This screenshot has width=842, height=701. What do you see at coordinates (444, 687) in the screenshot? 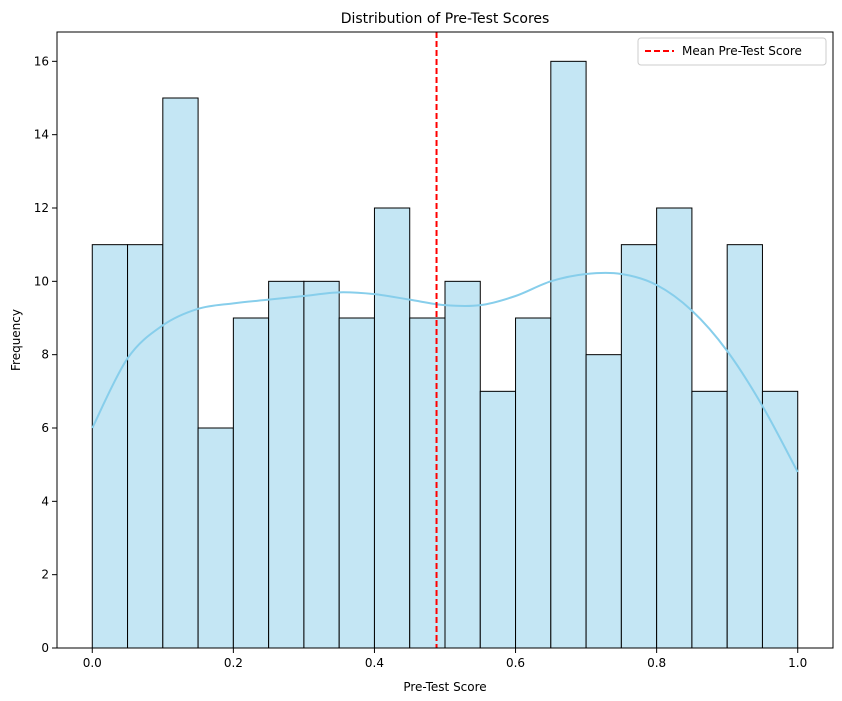
I see `x-axis-label: Pre-Test Score` at bounding box center [444, 687].